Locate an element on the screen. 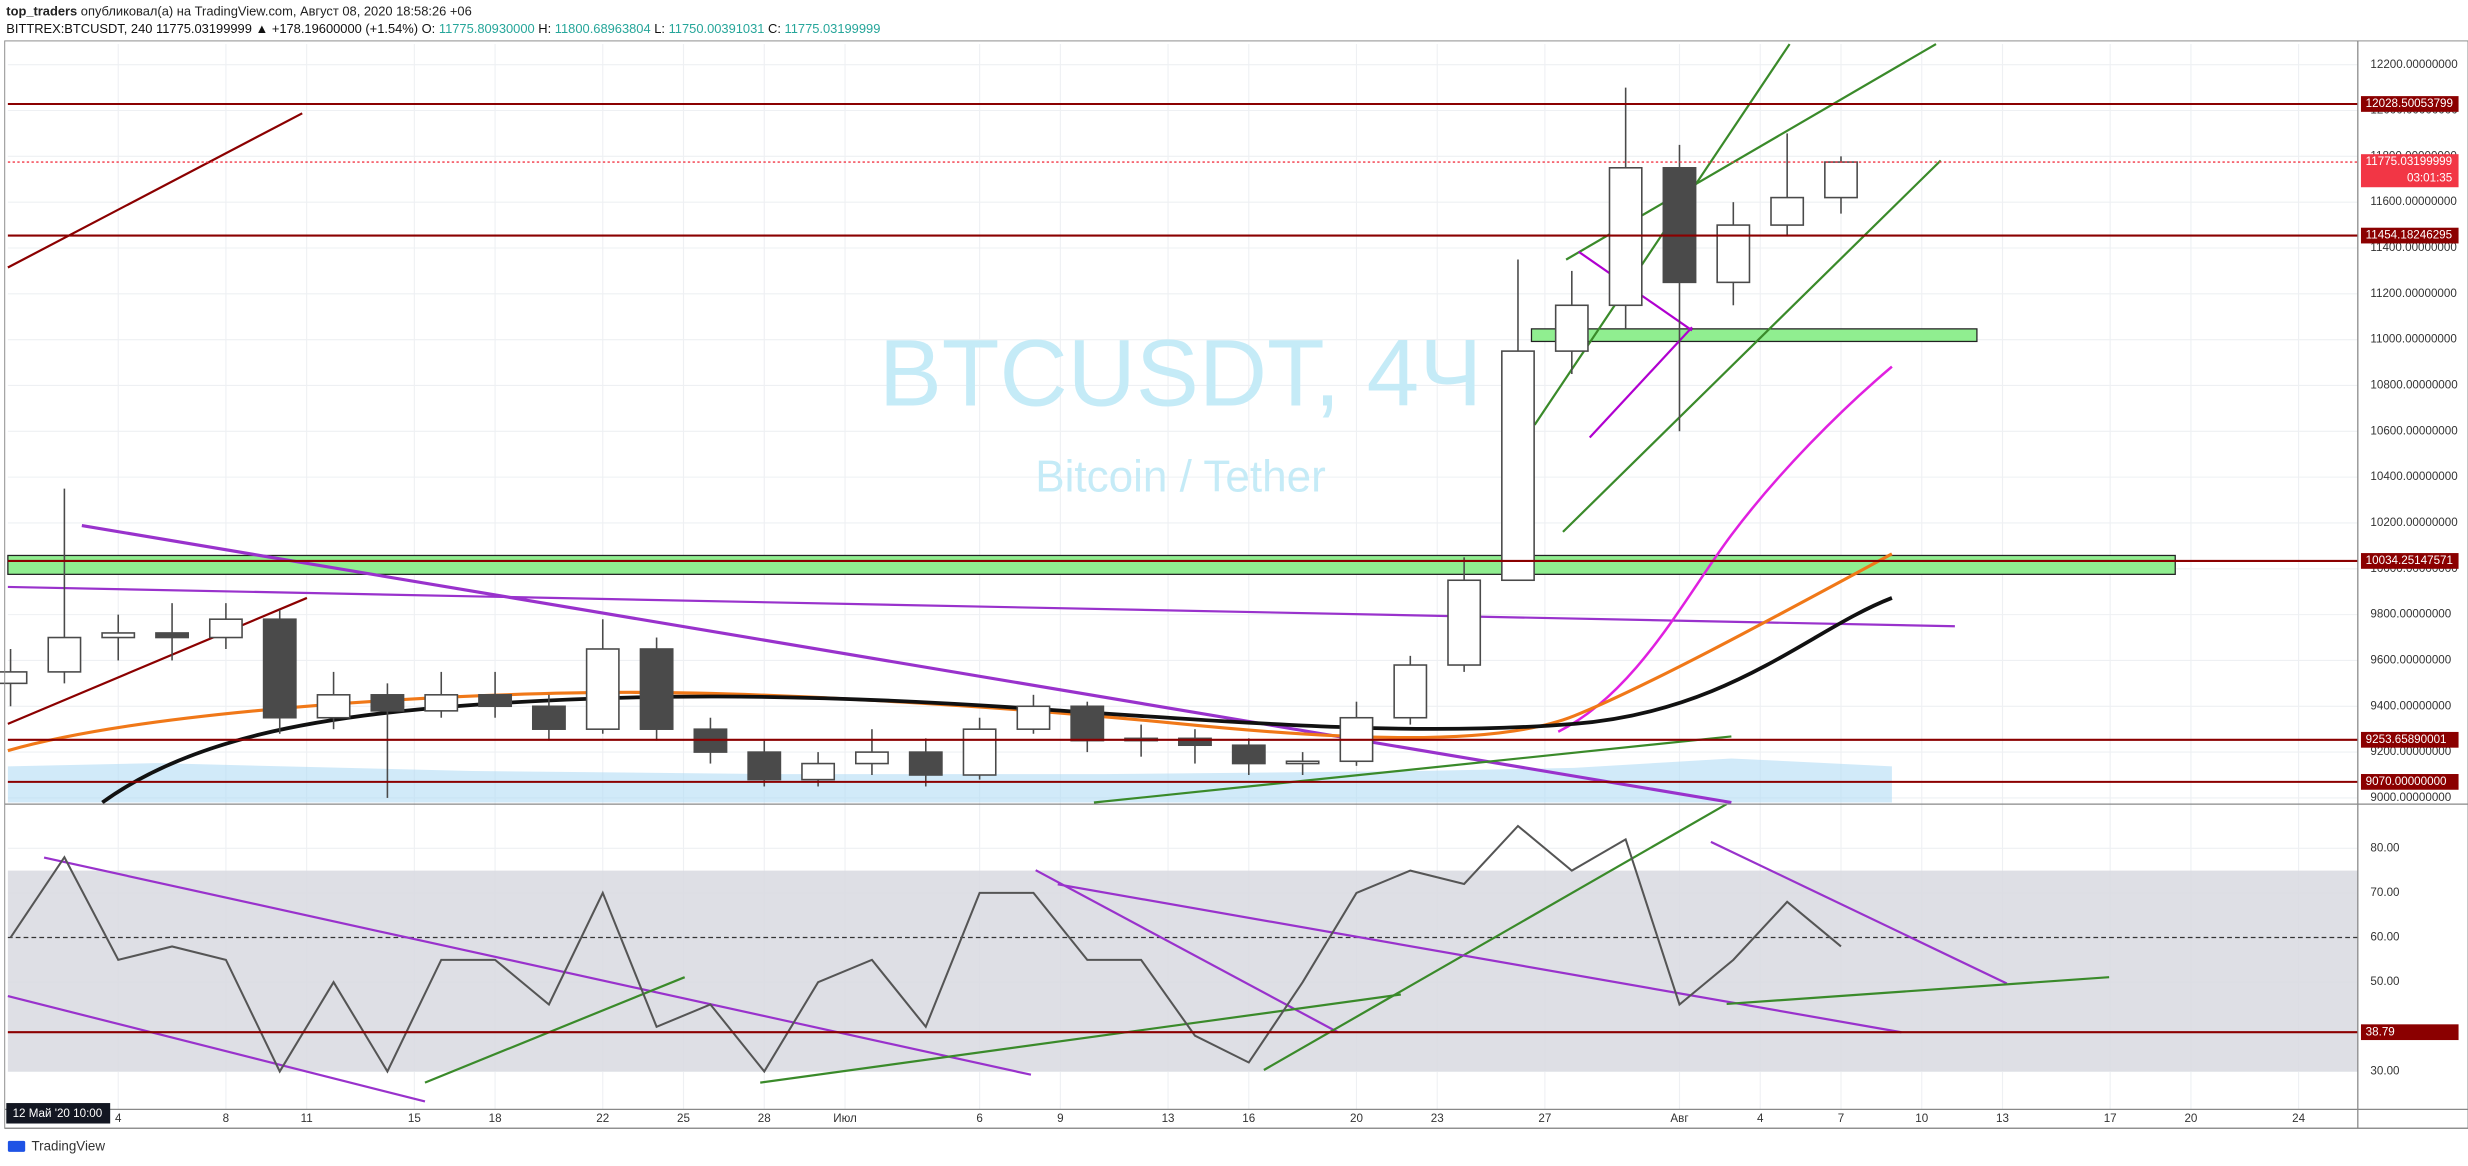 The height and width of the screenshot is (1166, 2468). x-tick-label: 24 is located at coordinates (2298, 1118).